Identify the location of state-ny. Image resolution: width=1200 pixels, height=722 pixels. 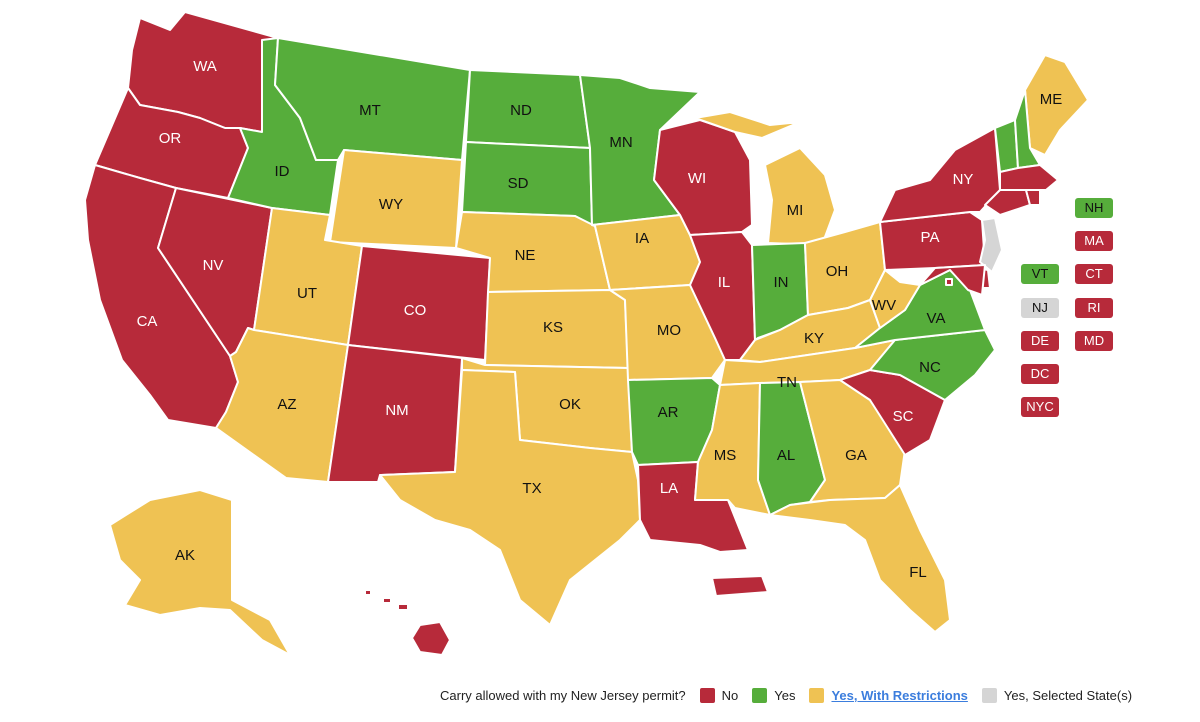
(940, 175).